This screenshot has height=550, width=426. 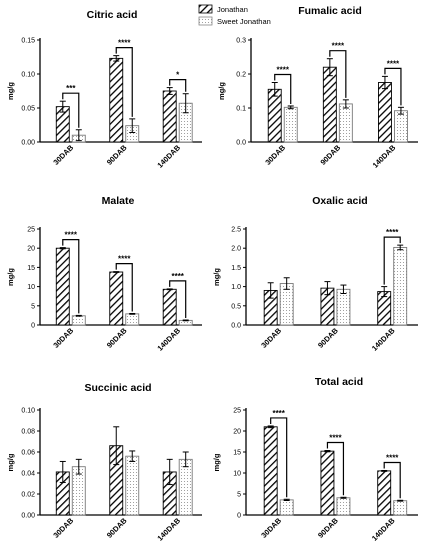 What do you see at coordinates (330, 11) in the screenshot?
I see `chart-title: Fumalic acid` at bounding box center [330, 11].